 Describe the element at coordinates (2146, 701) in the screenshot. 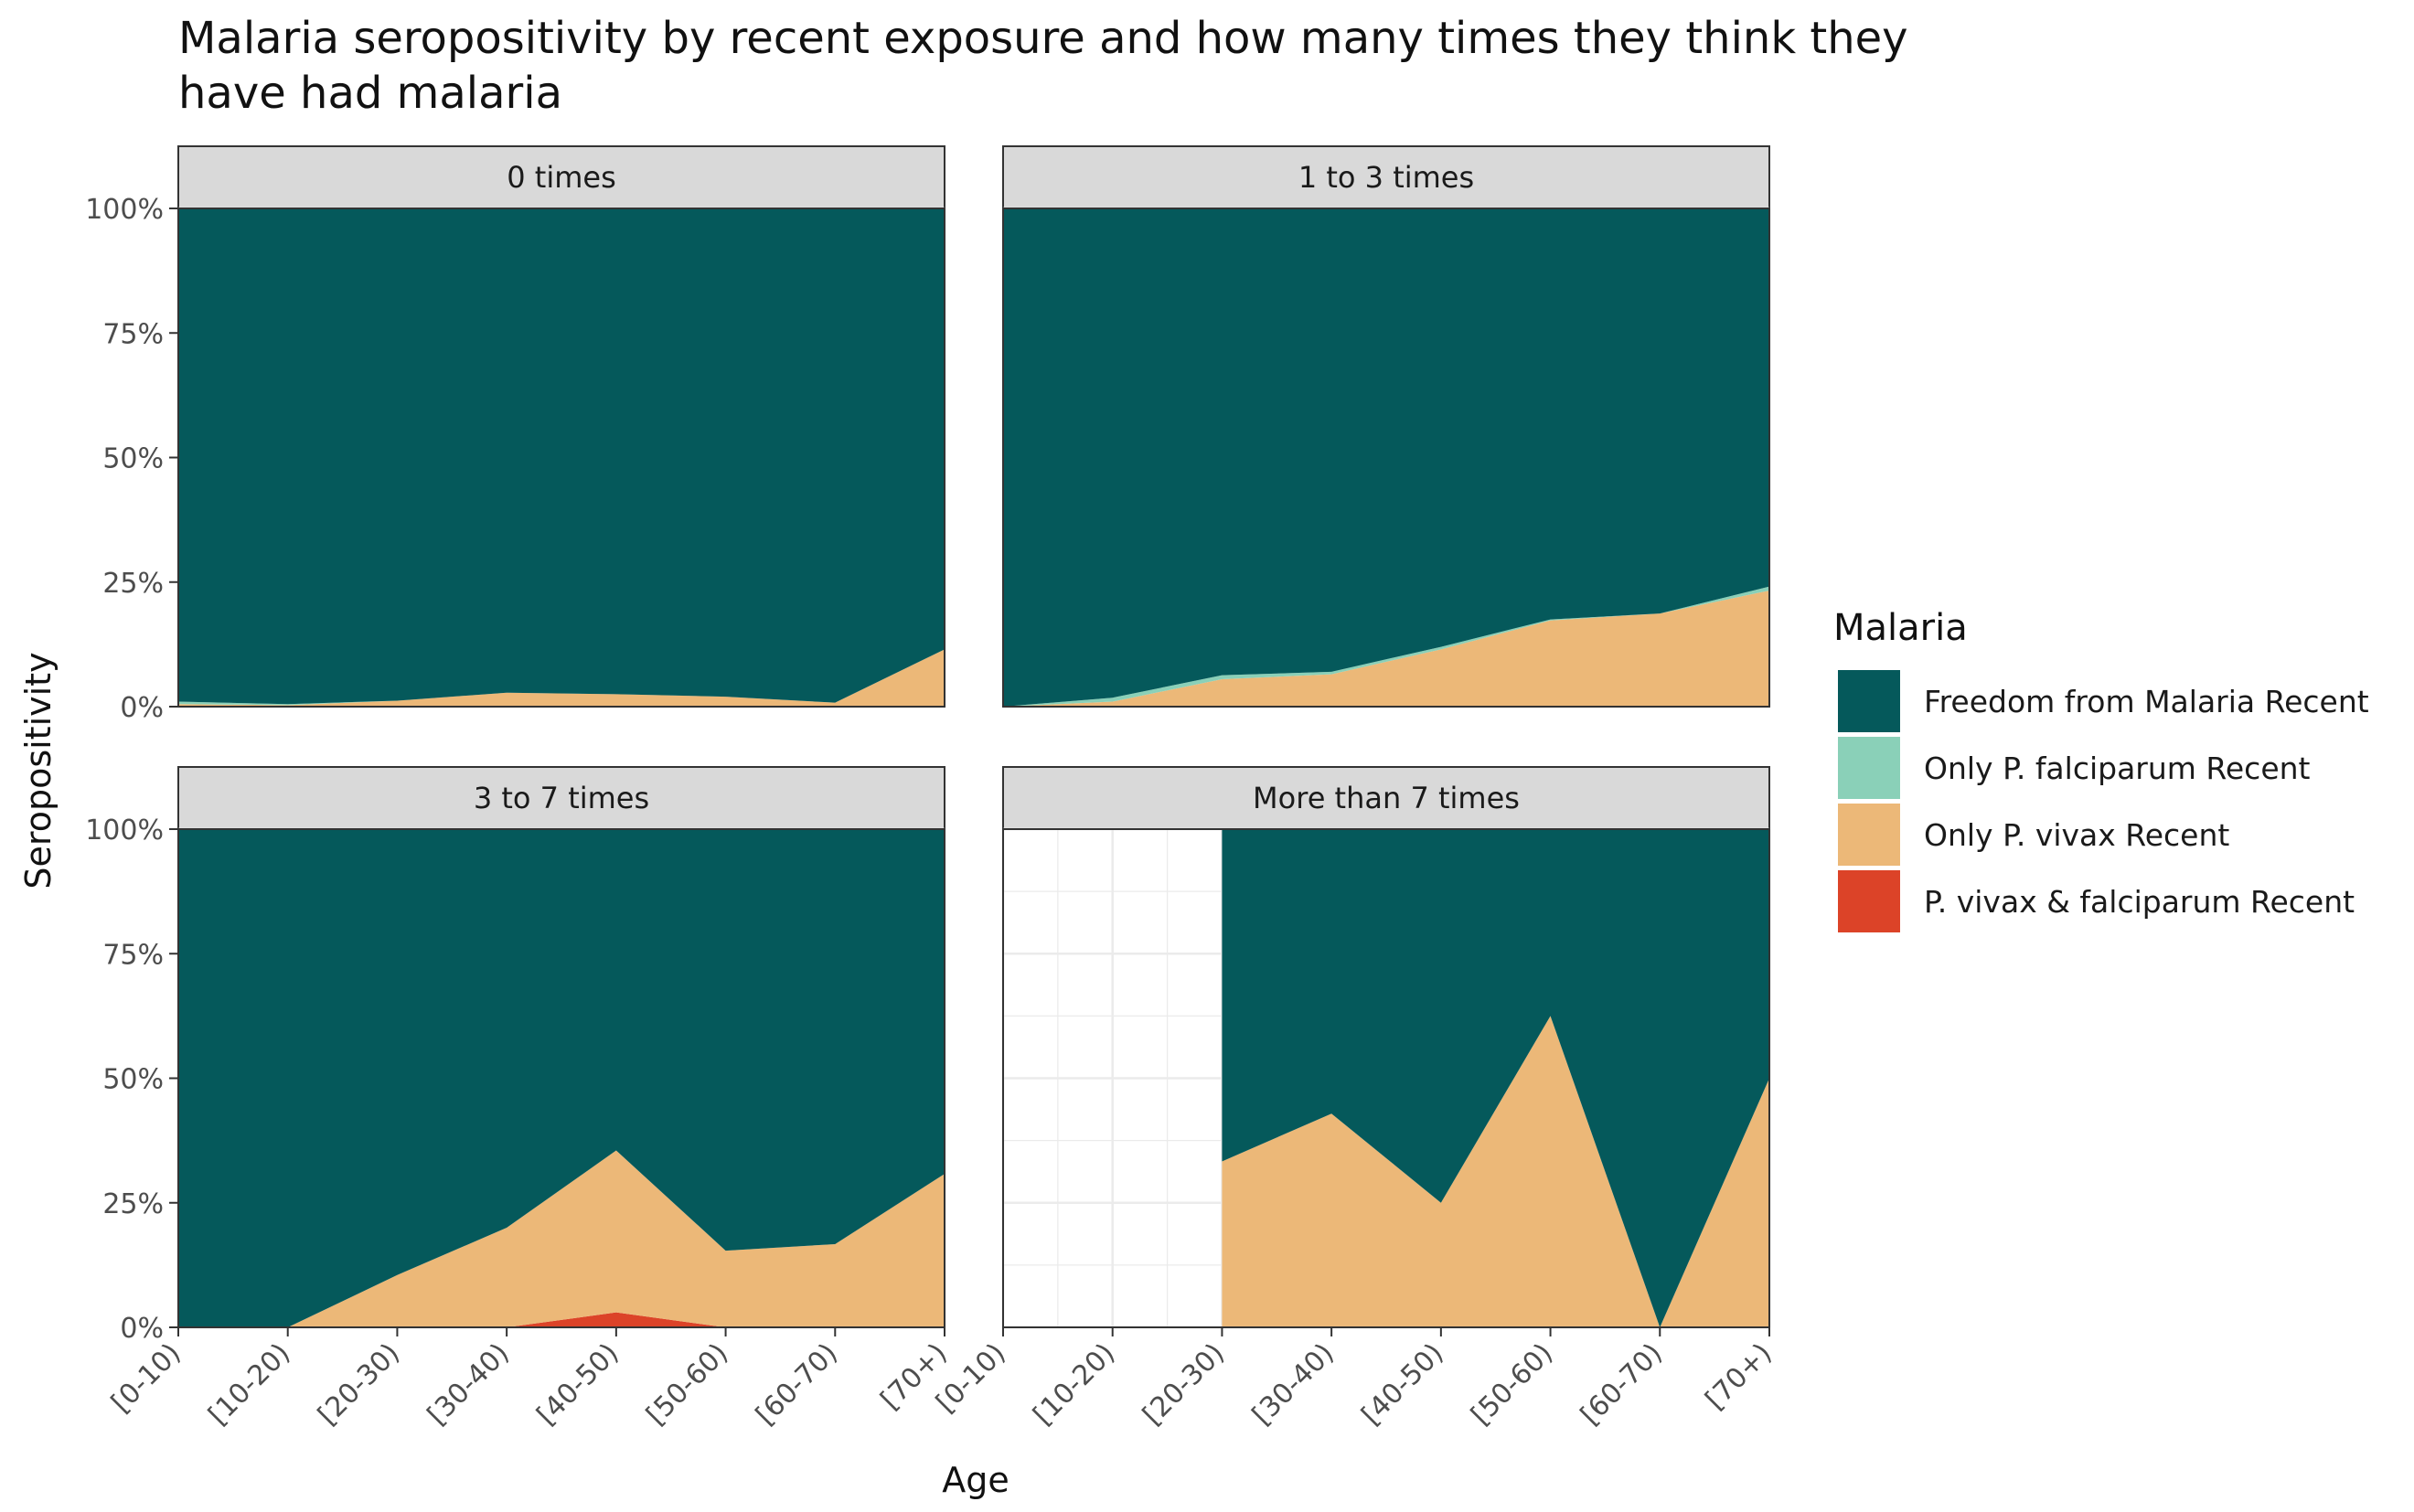

I see `legend-label: Freedom from Malaria Recent` at that location.